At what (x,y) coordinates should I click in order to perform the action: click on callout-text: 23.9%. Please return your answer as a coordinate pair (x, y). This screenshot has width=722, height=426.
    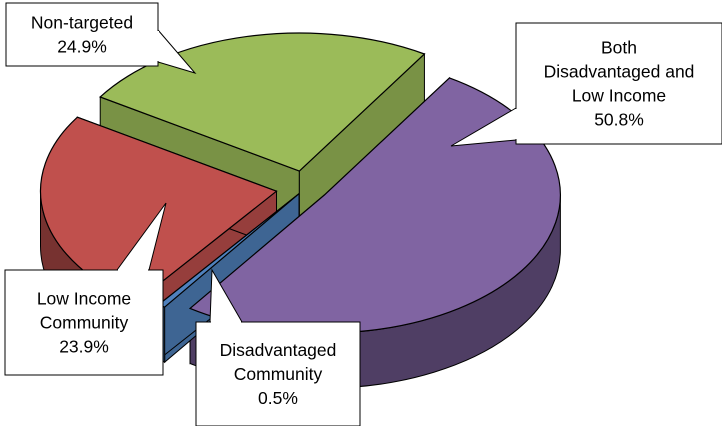
    Looking at the image, I should click on (84, 347).